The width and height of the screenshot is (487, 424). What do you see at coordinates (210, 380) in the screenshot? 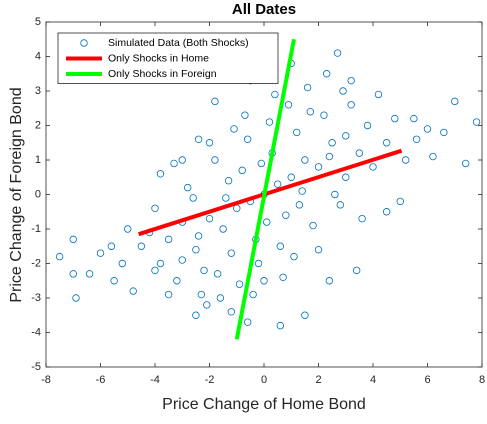
I see `x-tick-label: -2` at bounding box center [210, 380].